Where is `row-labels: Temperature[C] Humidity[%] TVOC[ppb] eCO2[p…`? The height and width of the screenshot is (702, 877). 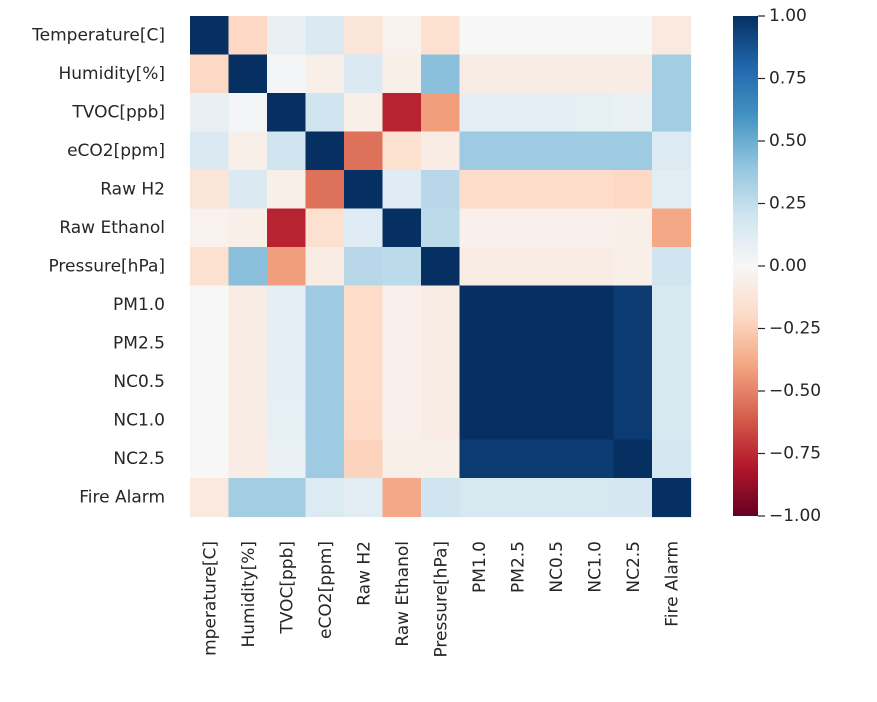 row-labels: Temperature[C] Humidity[%] TVOC[ppb] eCO2[p… is located at coordinates (98, 266).